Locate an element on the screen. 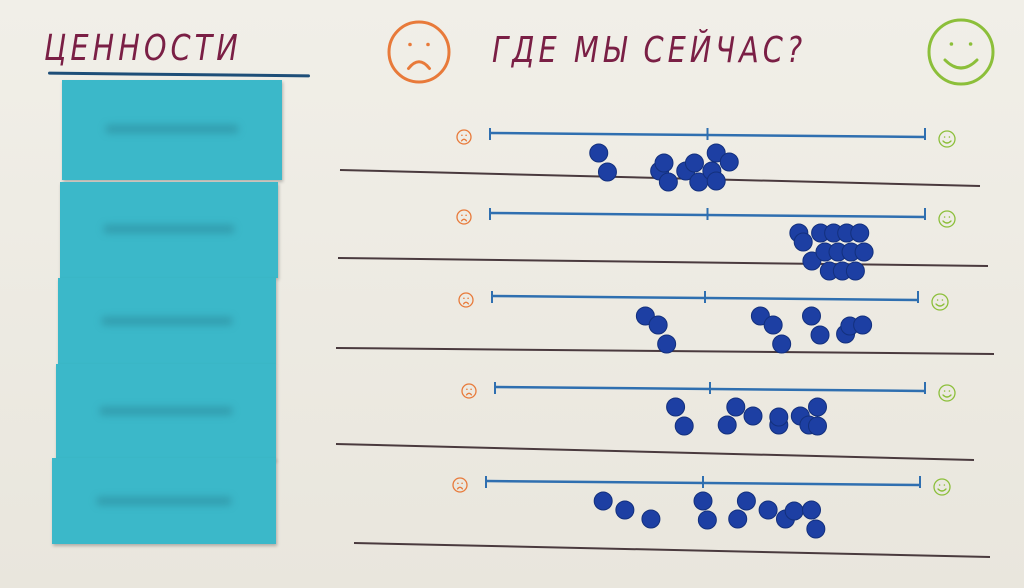 The image size is (1024, 588). values-title: ЦЕННОСТИ is located at coordinates (143, 48).